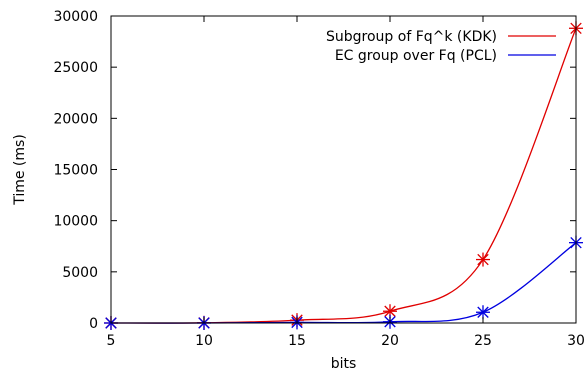  What do you see at coordinates (411, 37) in the screenshot?
I see `legend-label: Subgroup of Fq^k (KDK)` at bounding box center [411, 37].